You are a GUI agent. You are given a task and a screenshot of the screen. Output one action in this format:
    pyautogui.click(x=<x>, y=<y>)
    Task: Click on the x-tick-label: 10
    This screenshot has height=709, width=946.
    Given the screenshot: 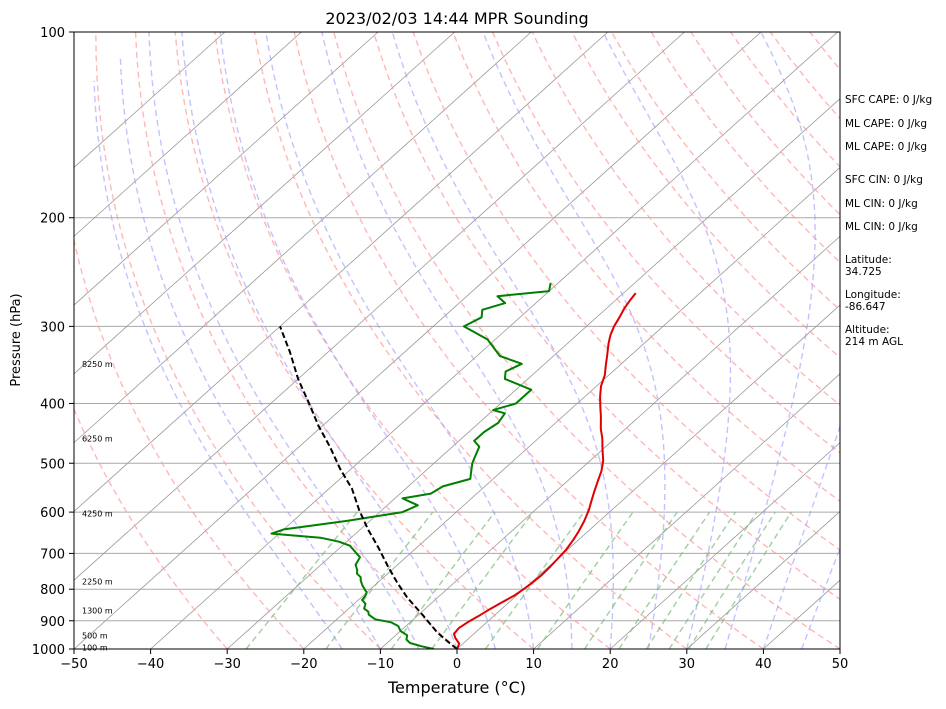 What is the action you would take?
    pyautogui.click(x=533, y=664)
    